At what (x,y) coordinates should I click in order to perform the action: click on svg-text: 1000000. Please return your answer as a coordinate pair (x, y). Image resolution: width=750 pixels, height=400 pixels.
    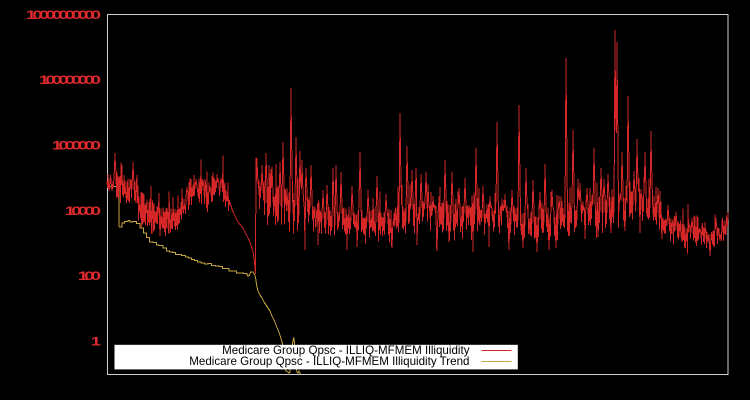
    Looking at the image, I should click on (76, 146).